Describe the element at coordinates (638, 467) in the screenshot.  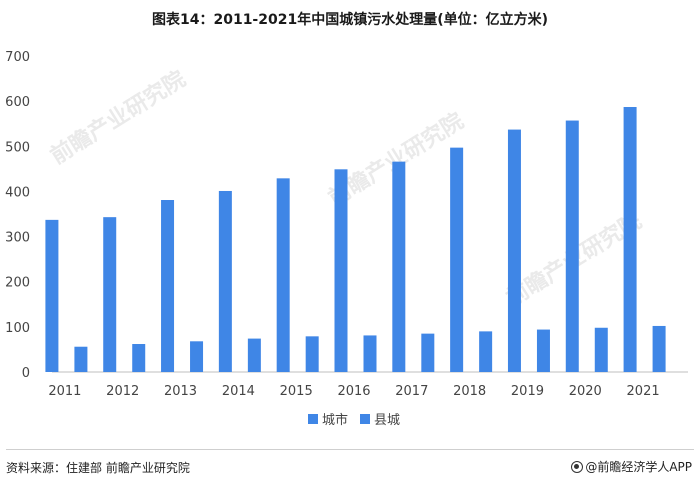
I see `brand-text: @前瞻经济学人APP` at that location.